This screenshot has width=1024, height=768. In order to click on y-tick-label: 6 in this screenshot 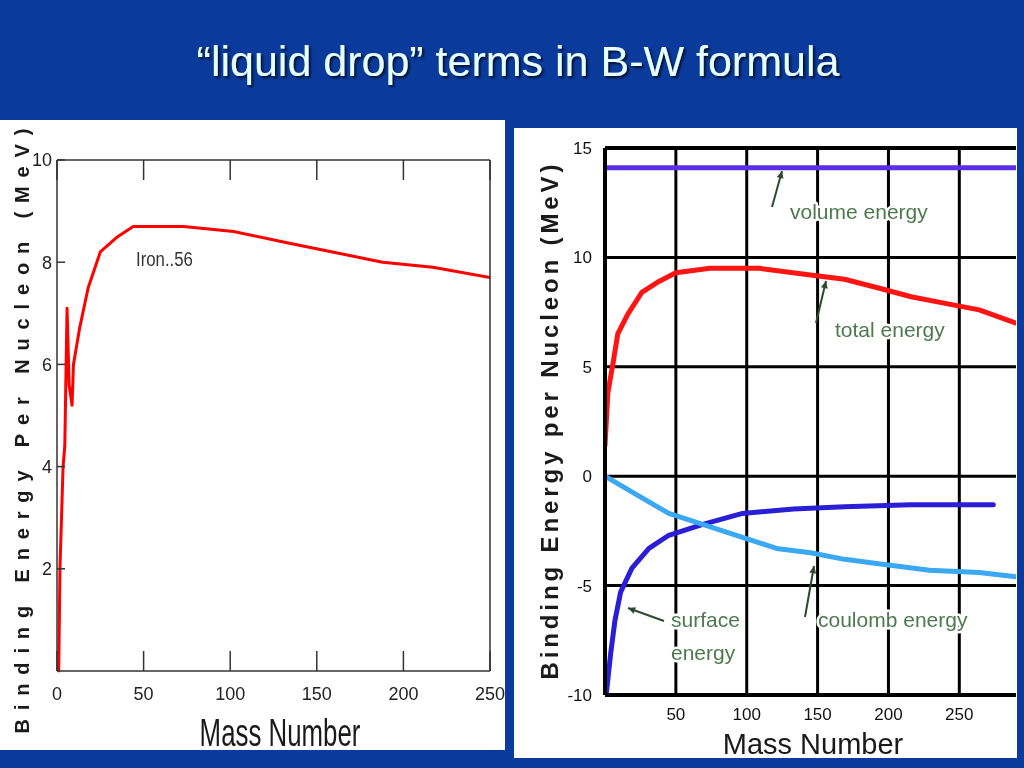, I will do `click(46, 364)`.